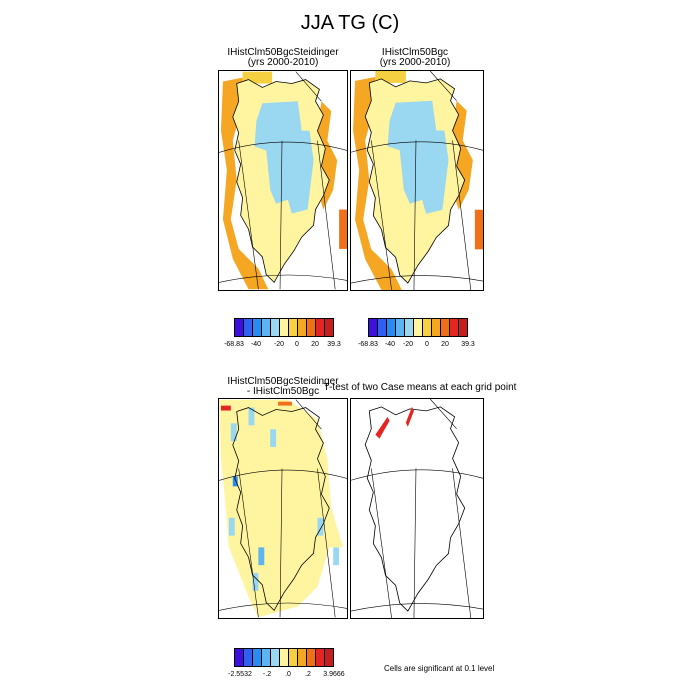  Describe the element at coordinates (288, 674) in the screenshot. I see `cb3-tick: .0` at that location.